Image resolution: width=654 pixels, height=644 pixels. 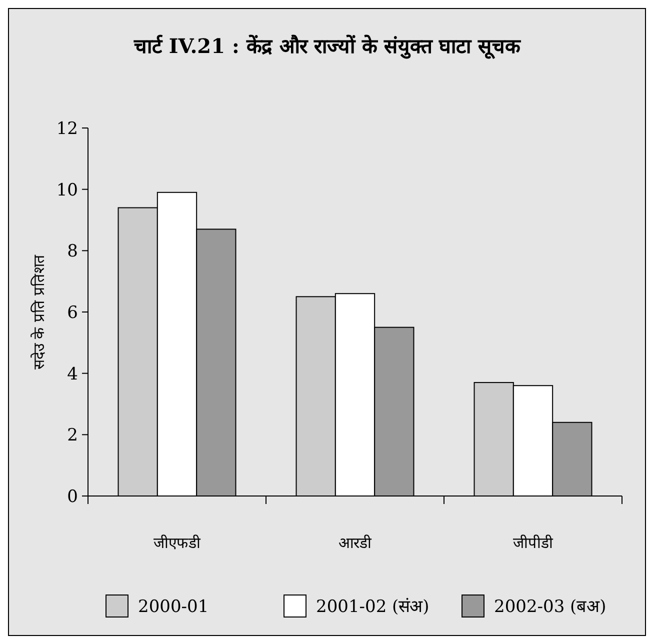 What do you see at coordinates (72, 496) in the screenshot?
I see `y-tick-label: 0` at bounding box center [72, 496].